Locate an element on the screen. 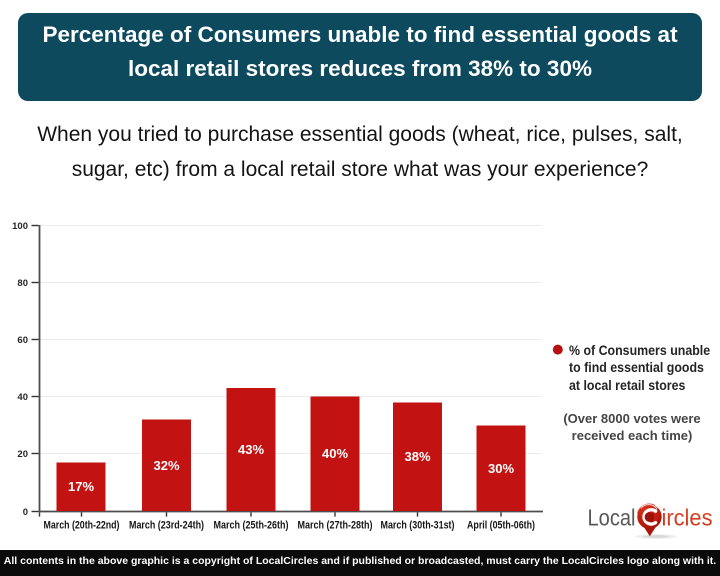 This screenshot has width=720, height=576. svg-text: April (05th-06th) is located at coordinates (501, 526).